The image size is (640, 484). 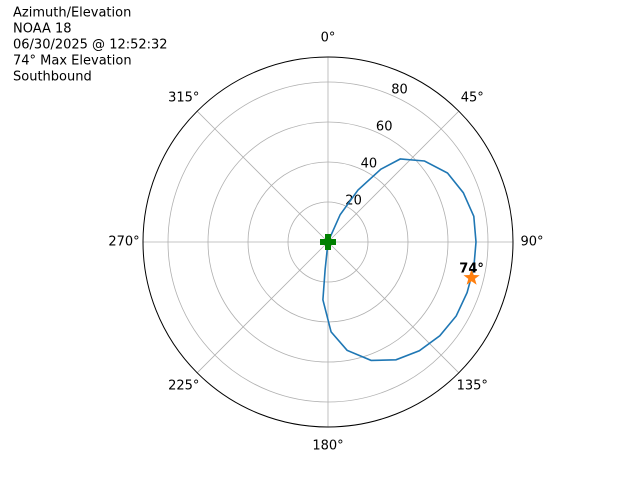 I want to click on title-line: 06/30/2025 @ 12:52:32, so click(x=90, y=45).